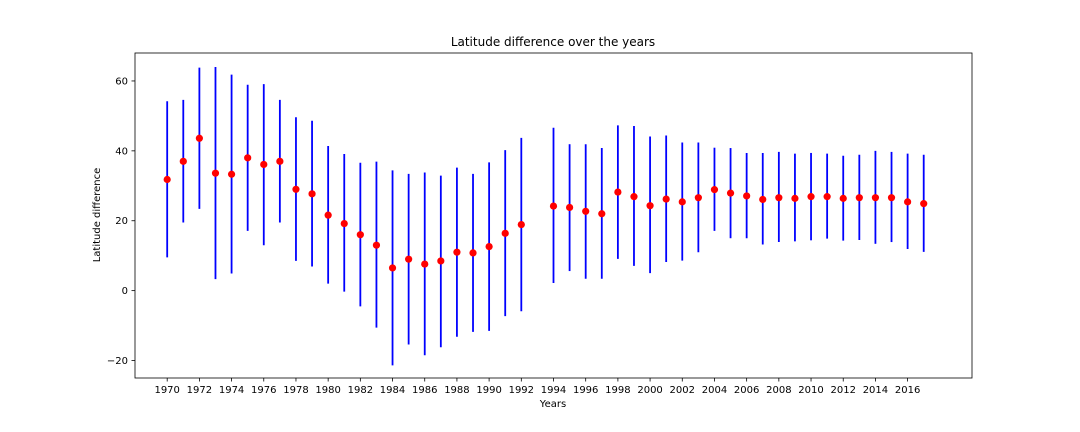 Image resolution: width=1080 pixels, height=432 pixels. What do you see at coordinates (117, 361) in the screenshot?
I see `y-tick-label: −20` at bounding box center [117, 361].